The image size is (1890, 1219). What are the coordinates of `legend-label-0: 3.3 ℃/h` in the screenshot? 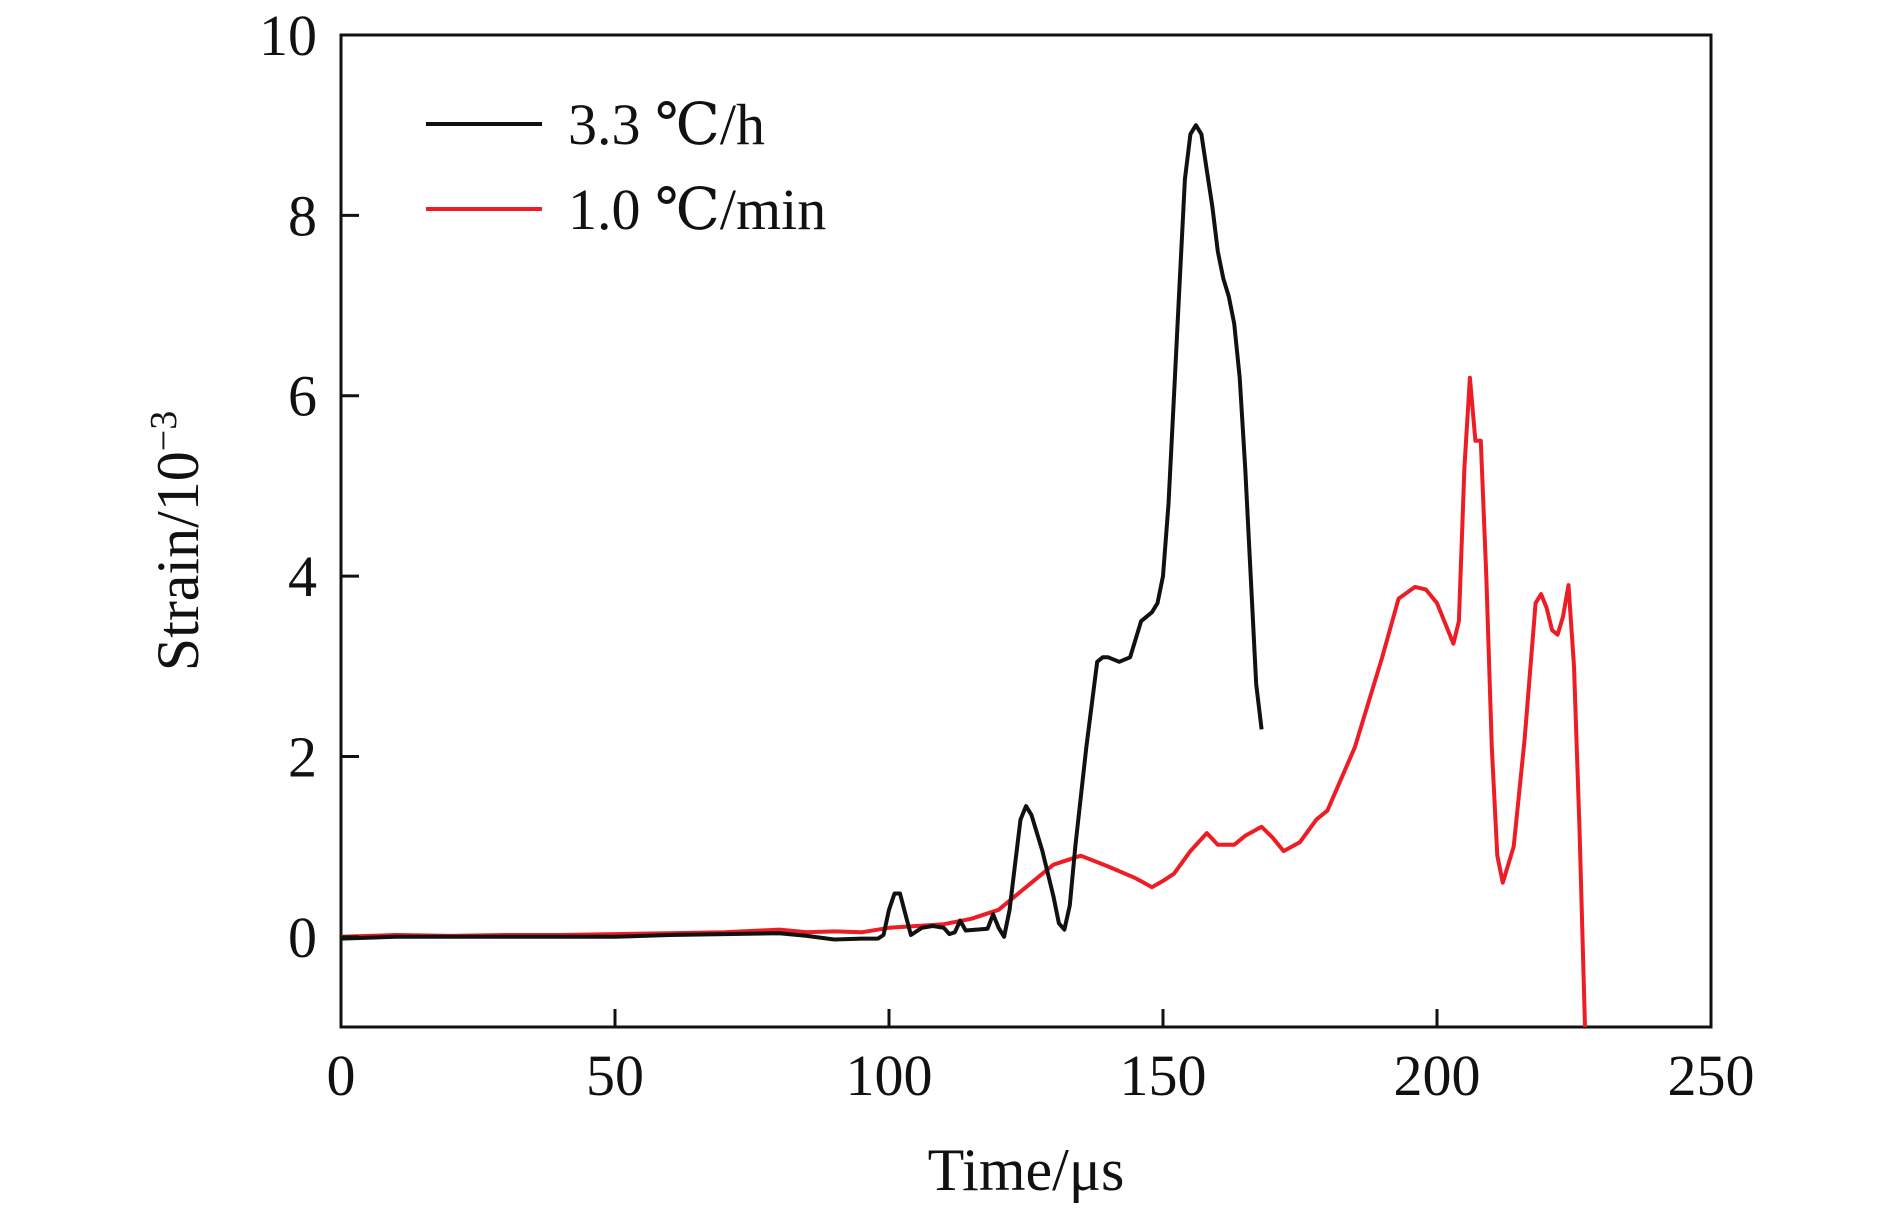 It's located at (666, 124).